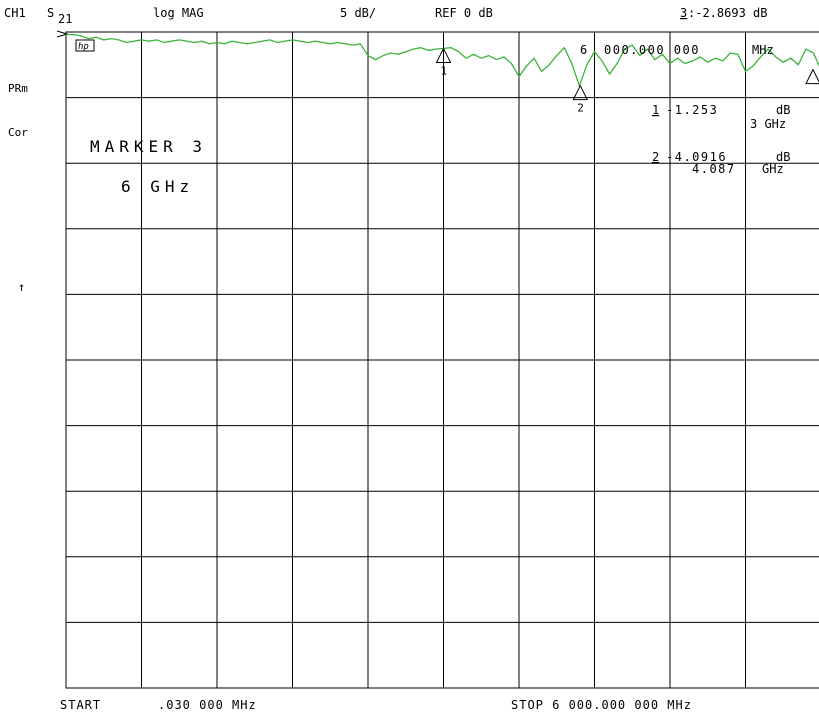  I want to click on marker-2-unit: dB, so click(783, 157).